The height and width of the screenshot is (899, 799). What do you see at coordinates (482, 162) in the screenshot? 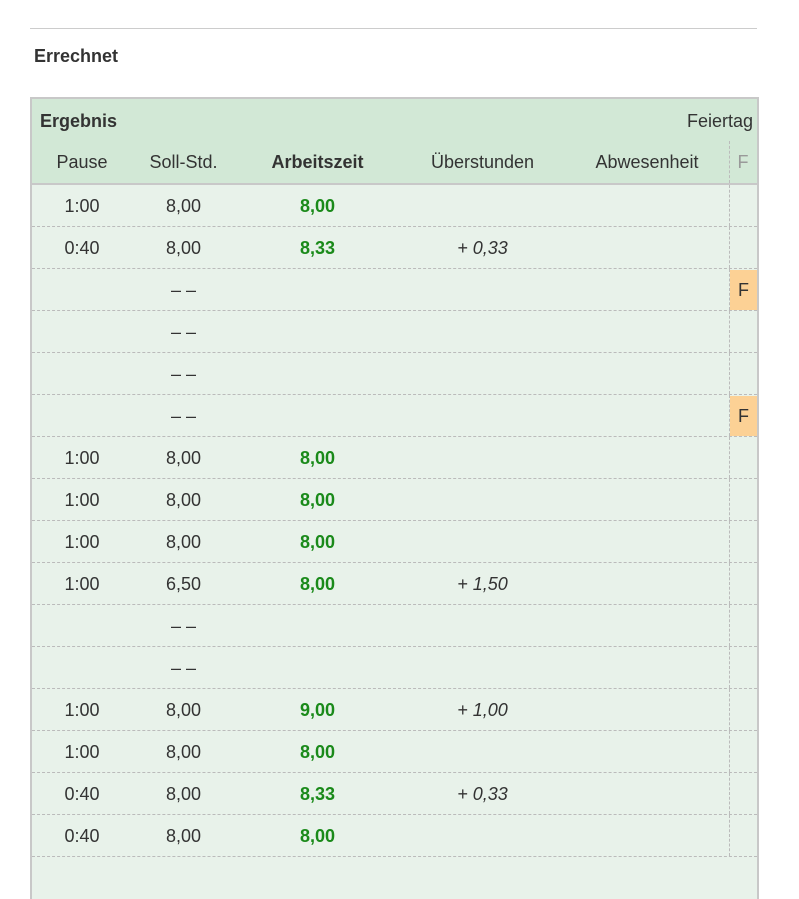
I see `col-ueberstunden: Überstunden` at bounding box center [482, 162].